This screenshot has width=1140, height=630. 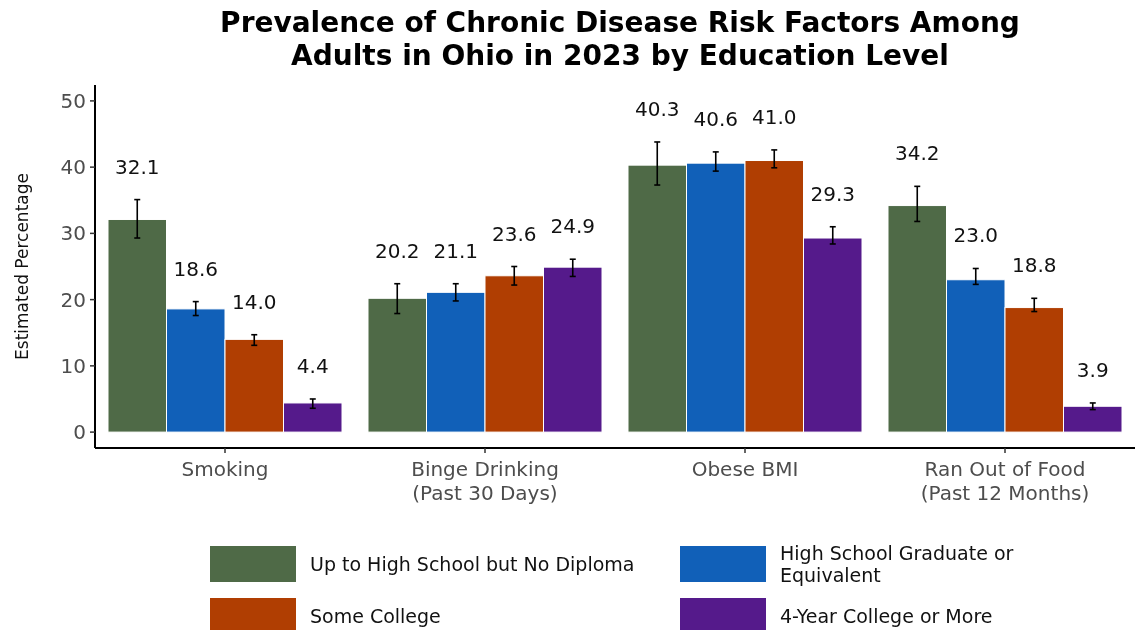 What do you see at coordinates (1005, 481) in the screenshot?
I see `x-tick-label: Ran Out of Food (Past 12 Months)` at bounding box center [1005, 481].